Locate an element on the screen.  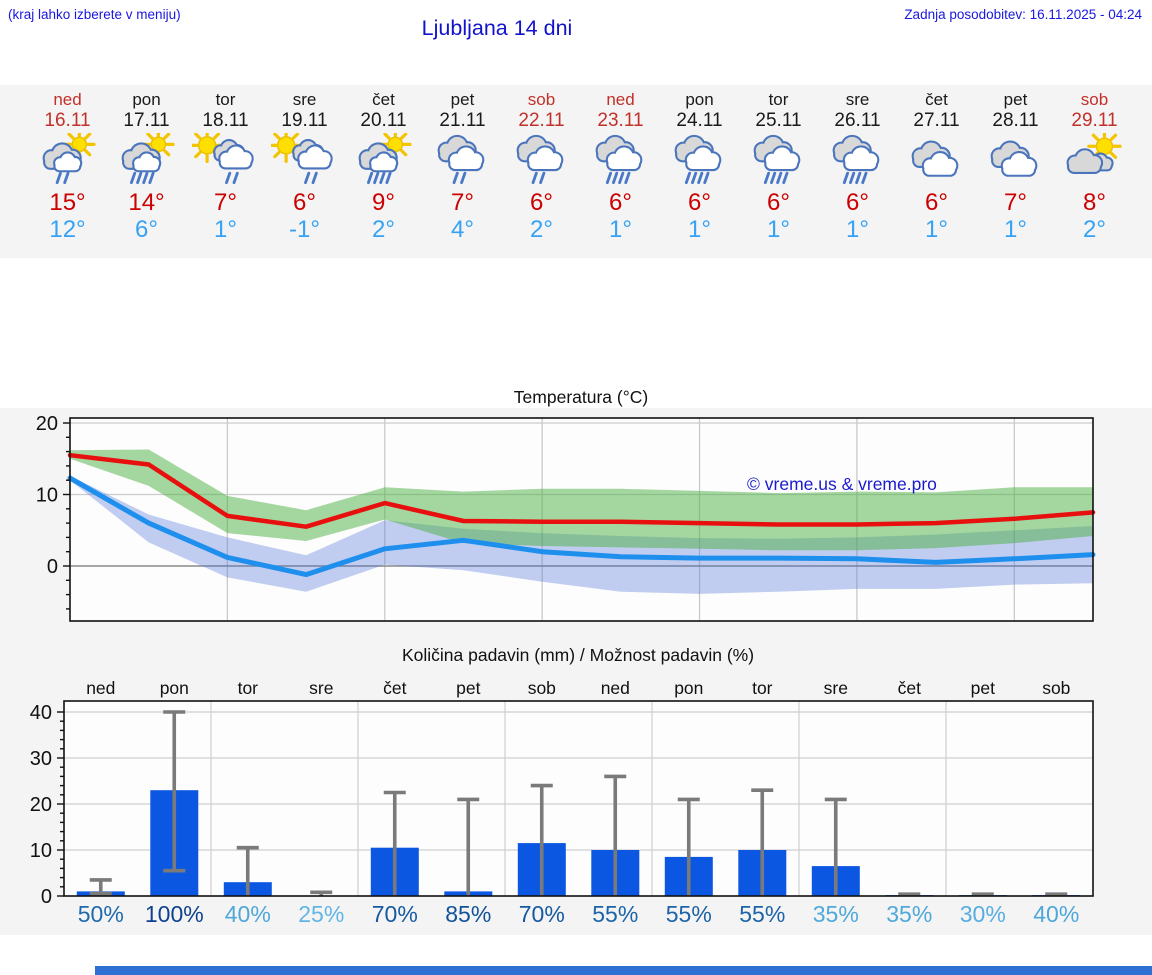
forecast-day: tor 18.11 7° 1° is located at coordinates (225, 164).